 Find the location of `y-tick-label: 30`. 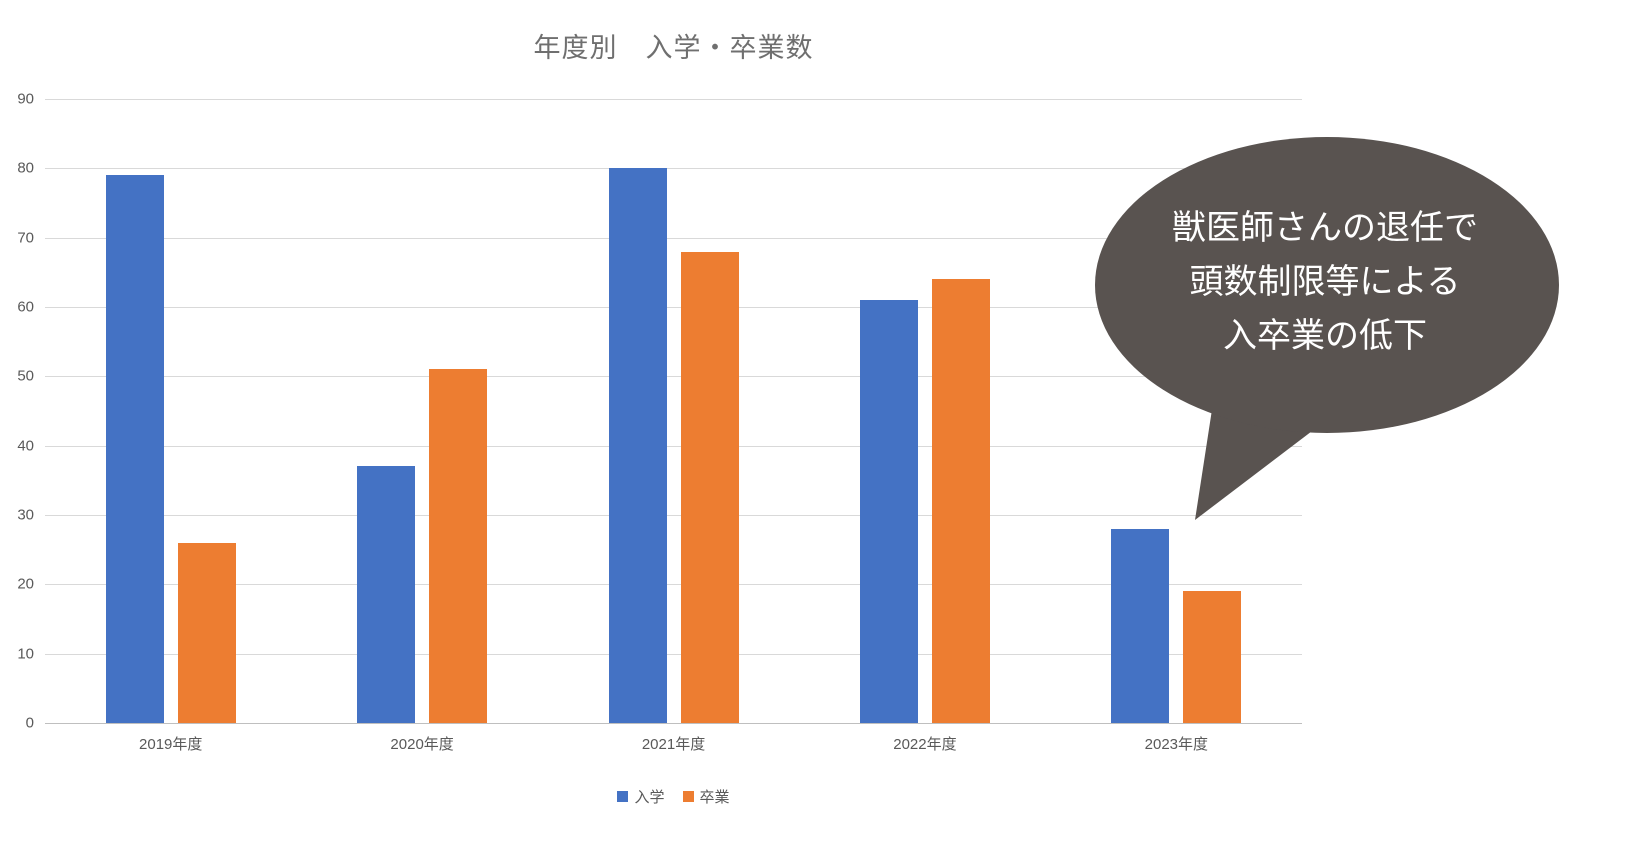

y-tick-label: 30 is located at coordinates (25, 515).